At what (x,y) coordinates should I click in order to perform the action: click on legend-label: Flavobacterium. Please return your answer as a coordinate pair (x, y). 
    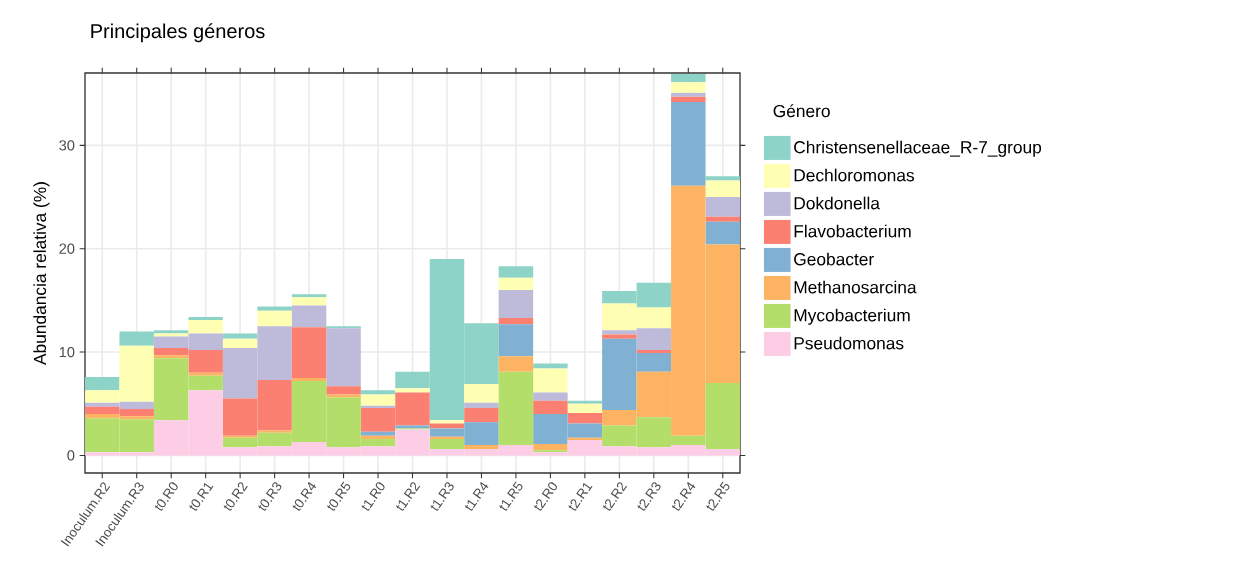
    Looking at the image, I should click on (852, 231).